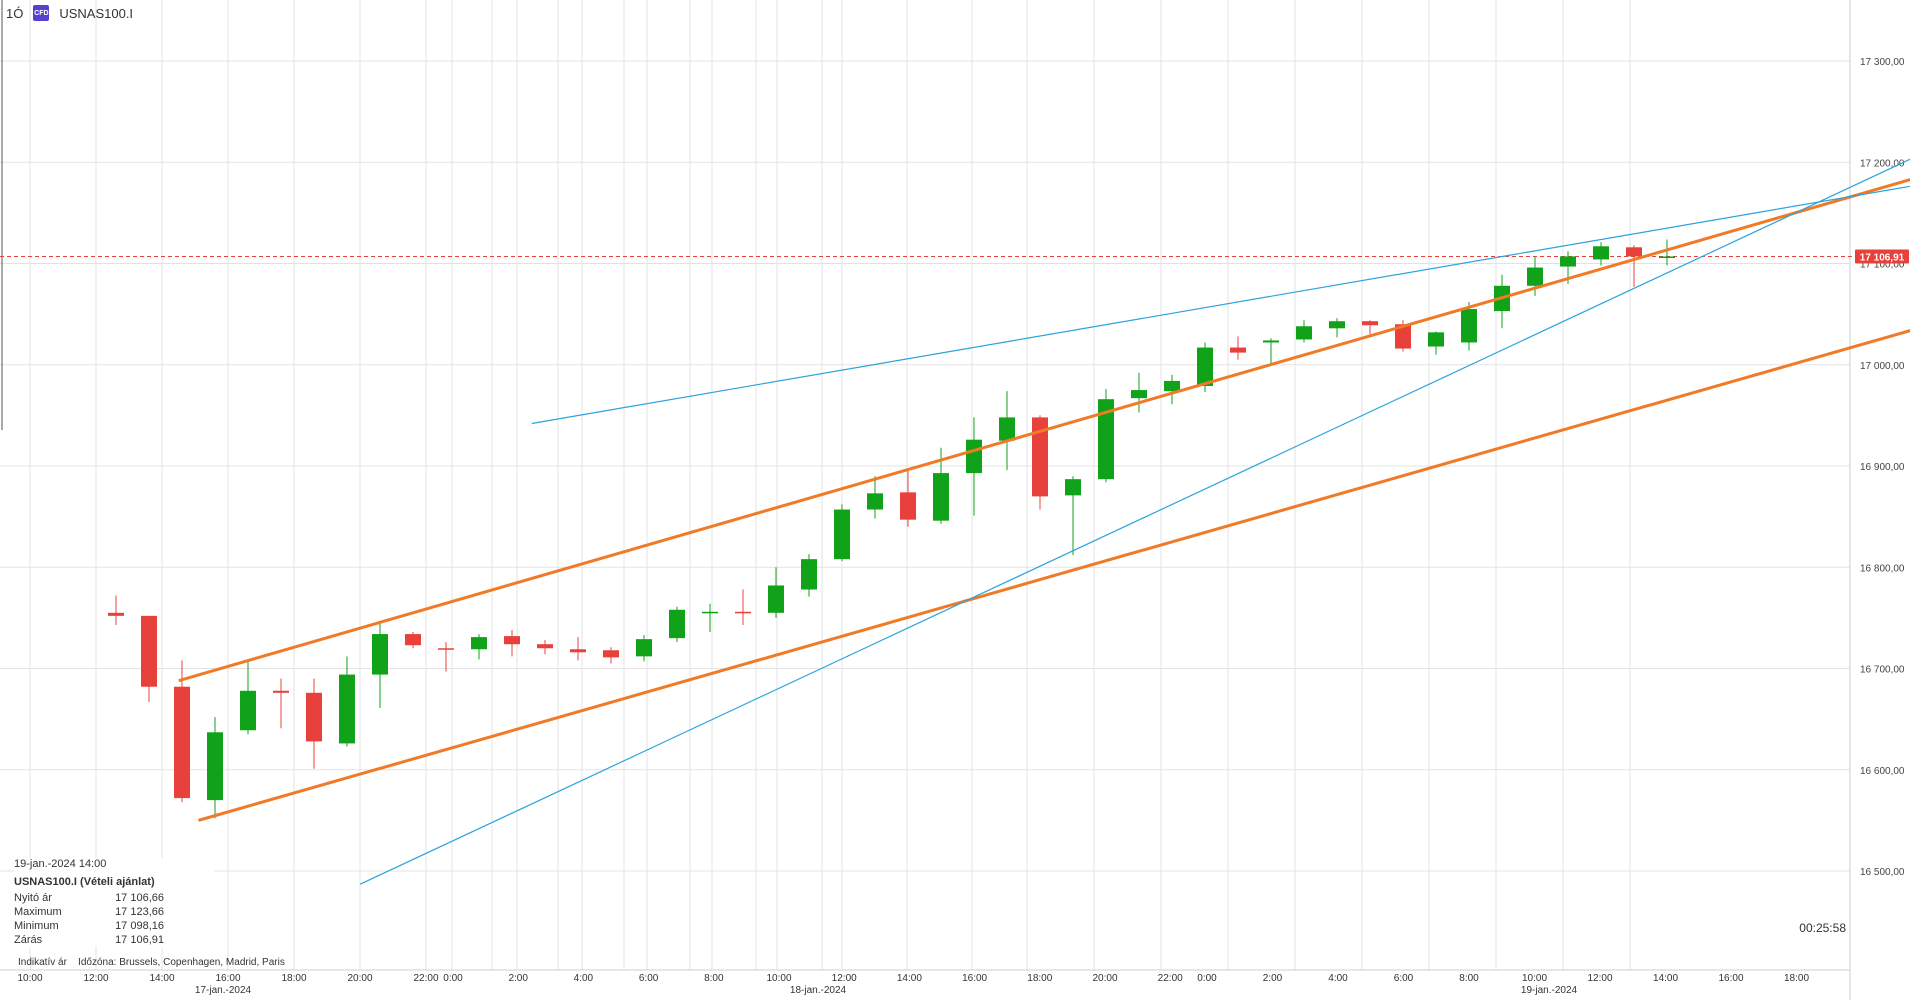 The width and height of the screenshot is (1910, 1000). Describe the element at coordinates (15, 13) in the screenshot. I see `timeframe-label: 1Ó` at that location.